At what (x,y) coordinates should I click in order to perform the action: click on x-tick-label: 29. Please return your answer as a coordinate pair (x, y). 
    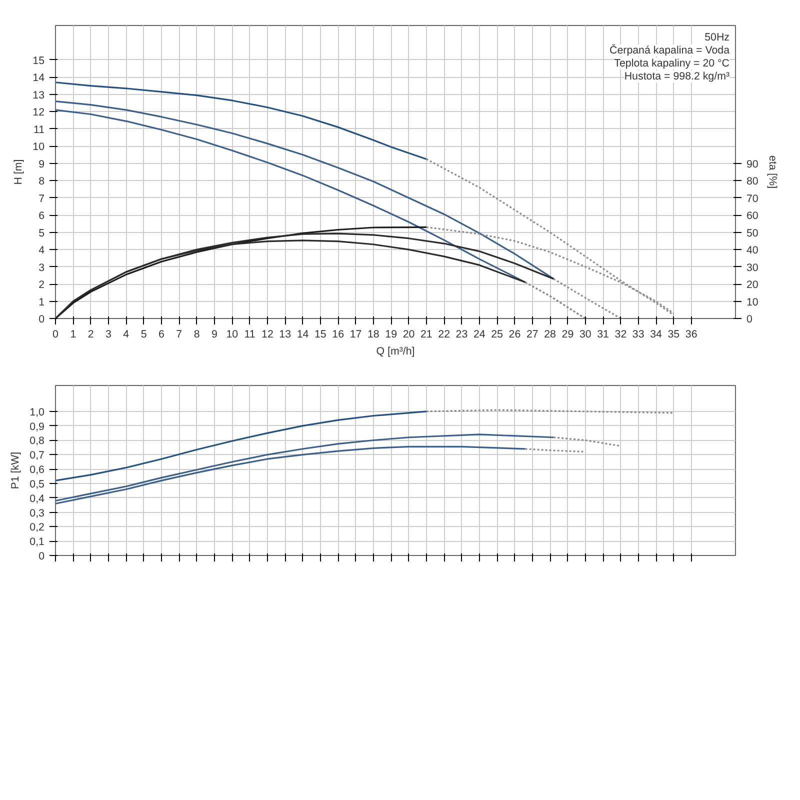
    Looking at the image, I should click on (568, 334).